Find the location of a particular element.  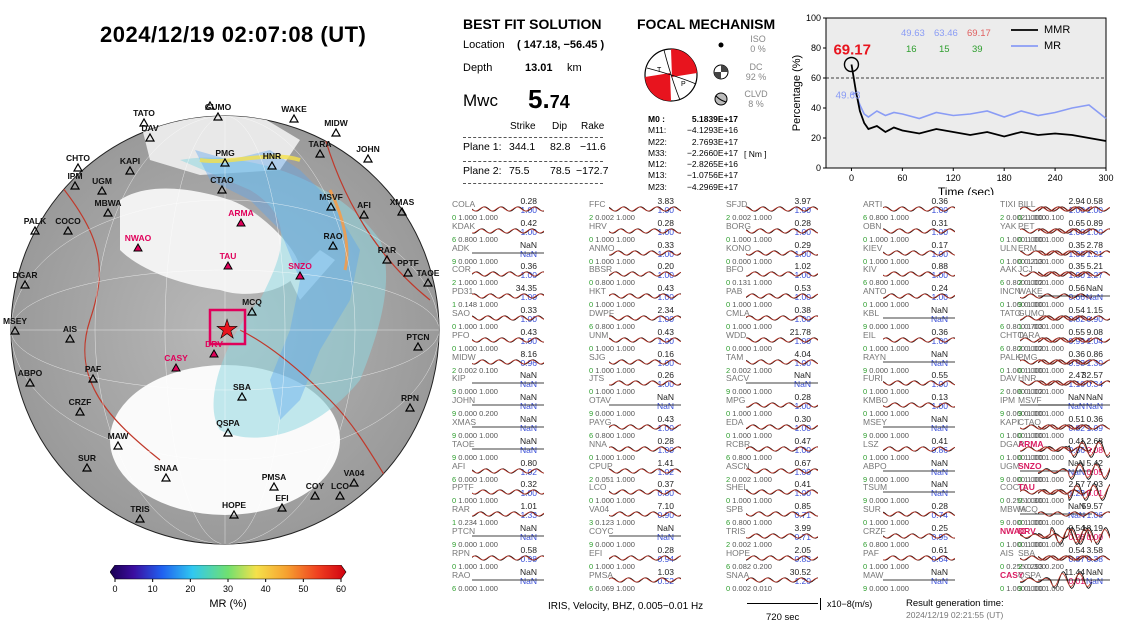

trace-kiv: KIV 0.88 1.00 6 0.800 1.000 is located at coordinates (909, 274).